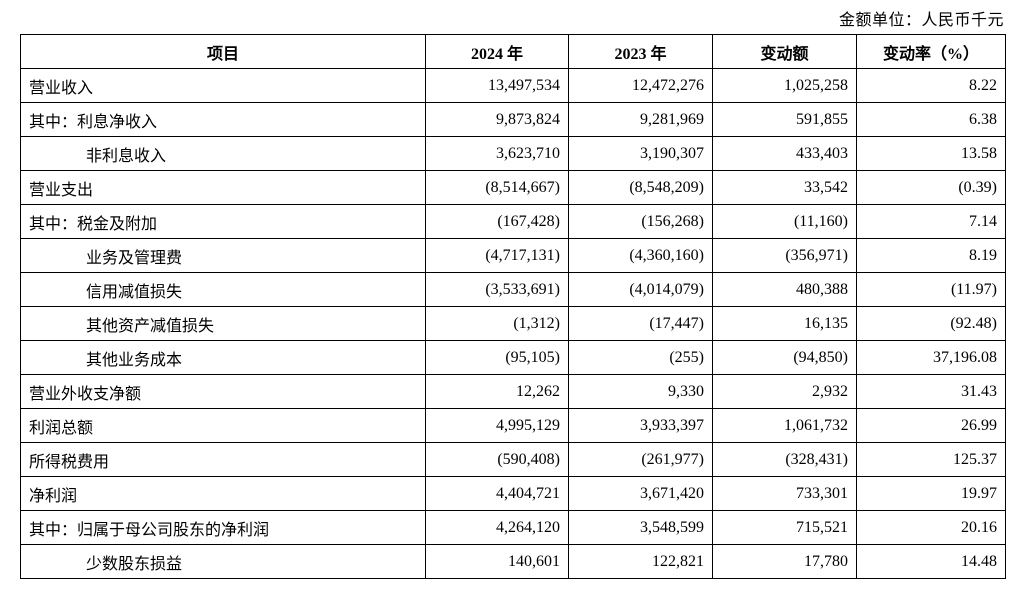 The image size is (1024, 604). I want to click on value-2024-cell: 3,623,710, so click(497, 153).